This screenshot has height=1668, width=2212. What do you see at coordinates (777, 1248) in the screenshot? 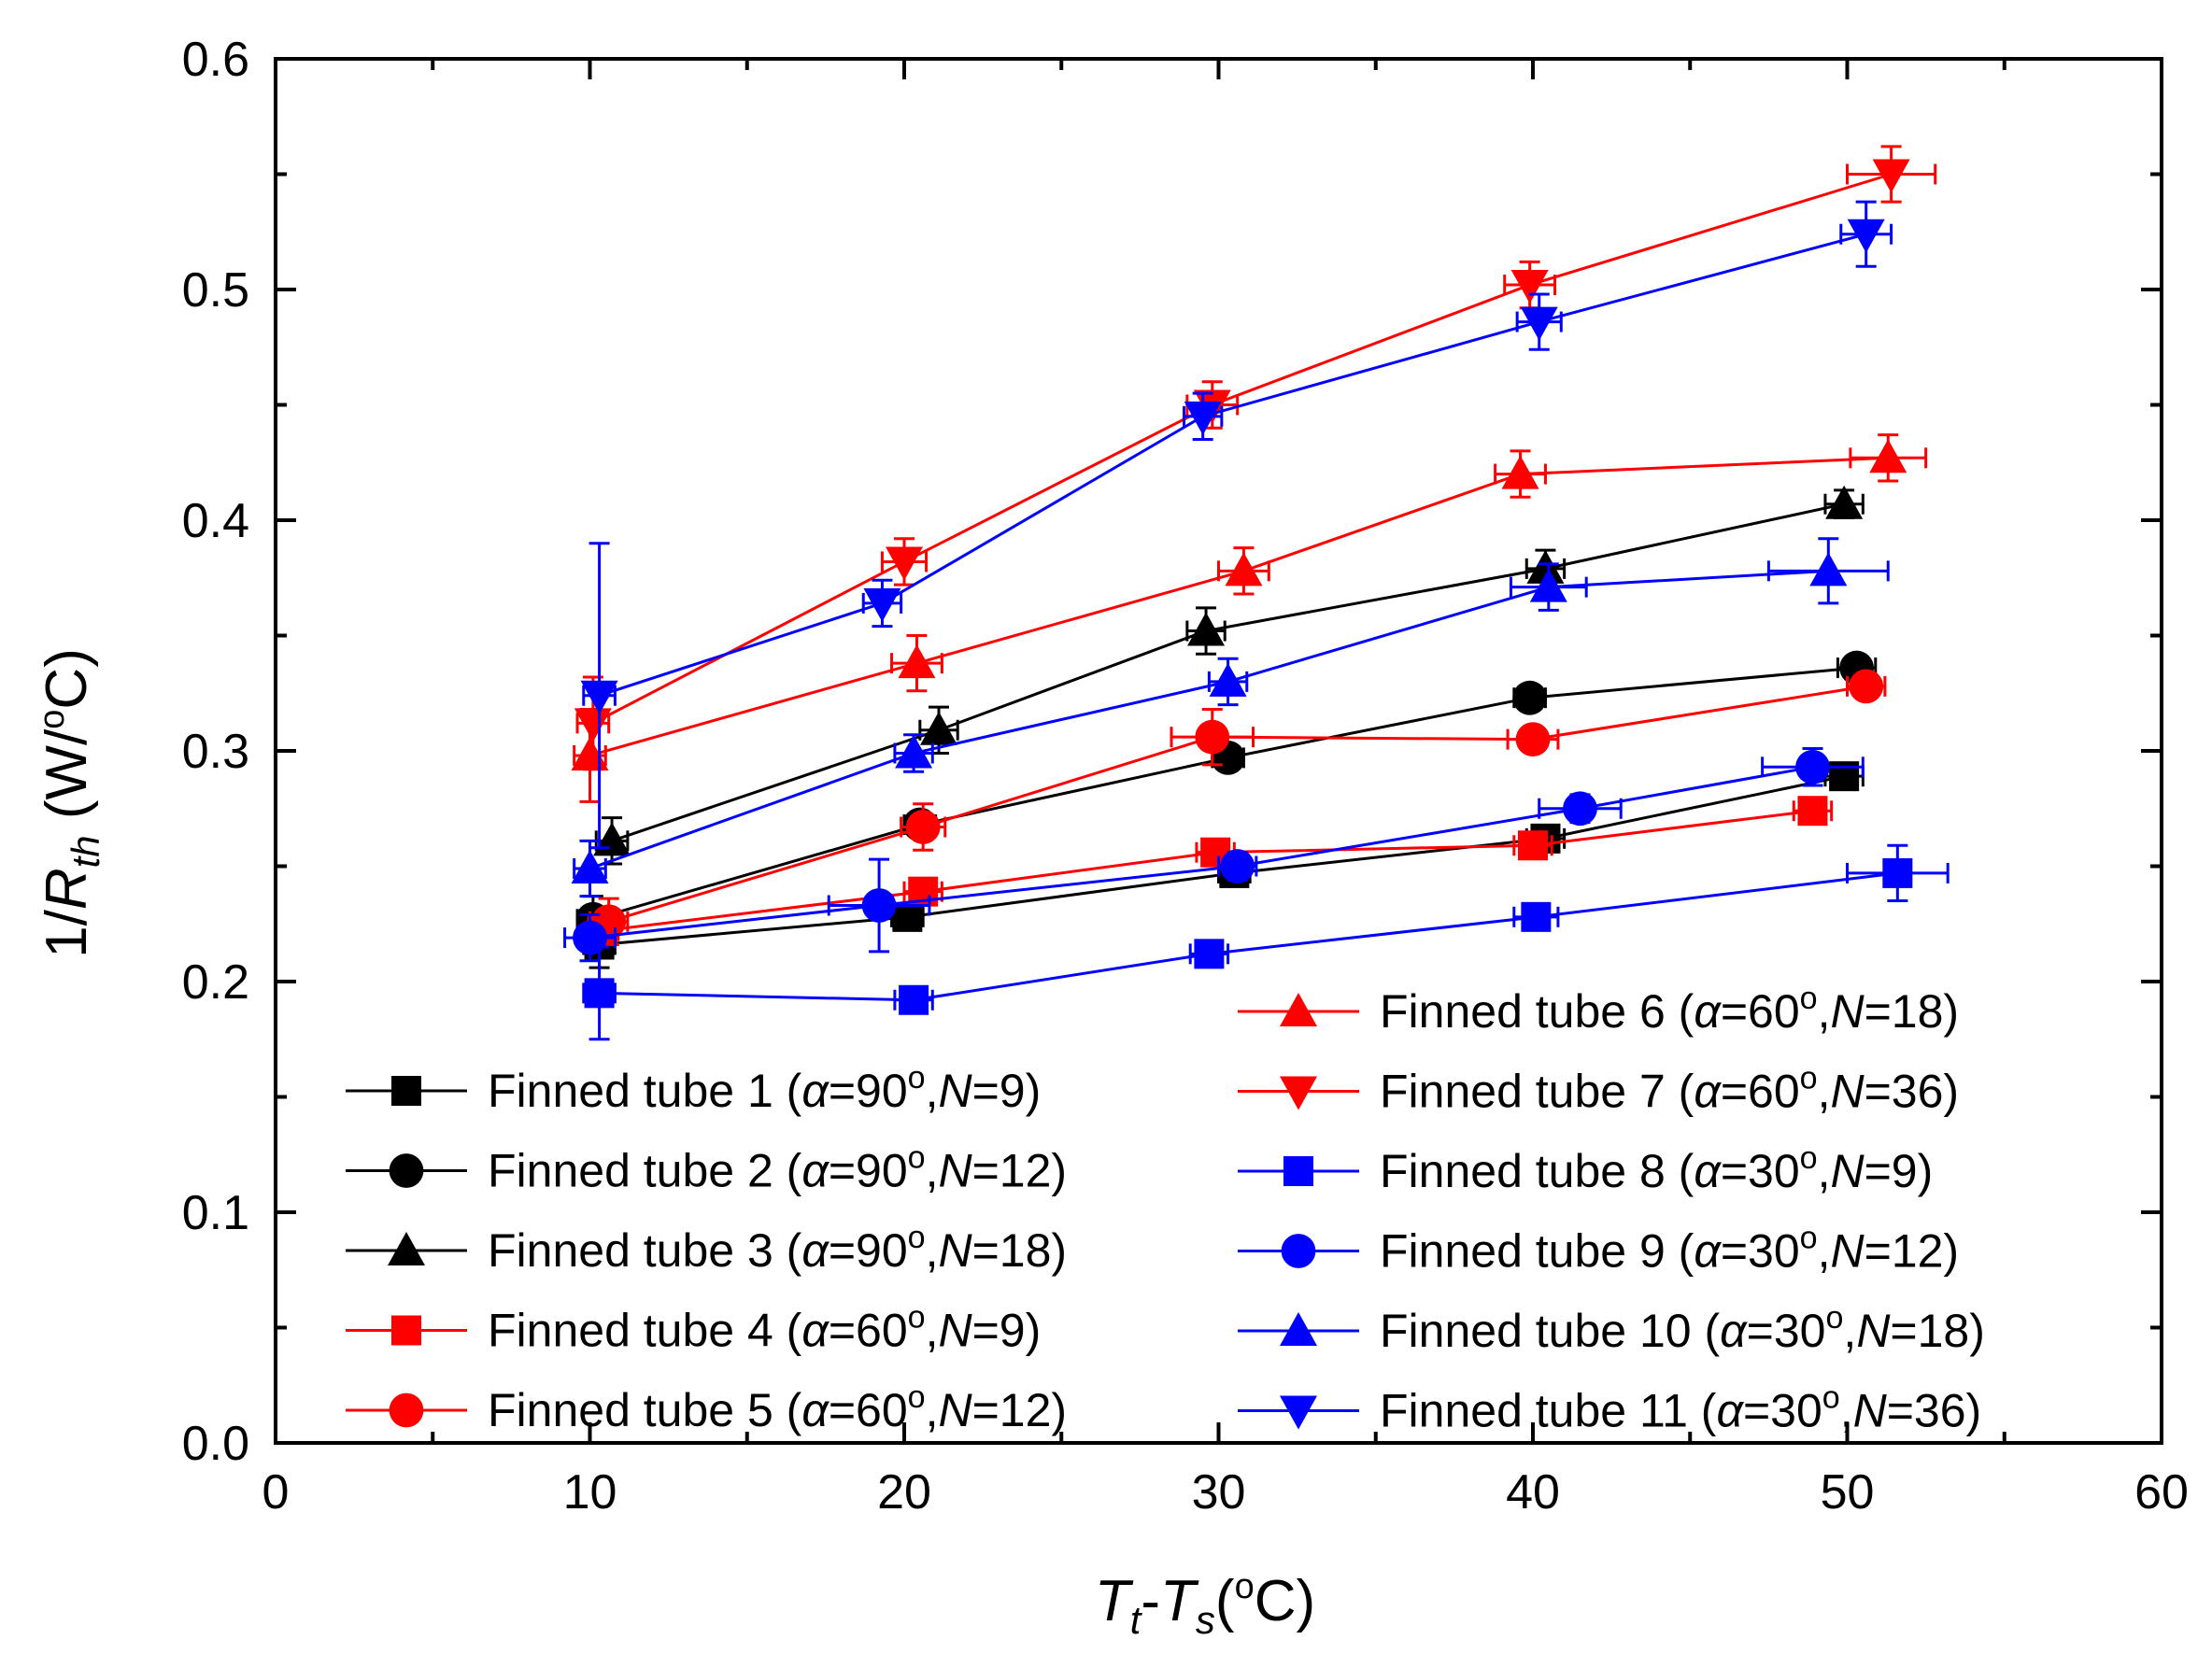
I see `legend-label: Finned tube 3 (α=90o,N=18)` at bounding box center [777, 1248].